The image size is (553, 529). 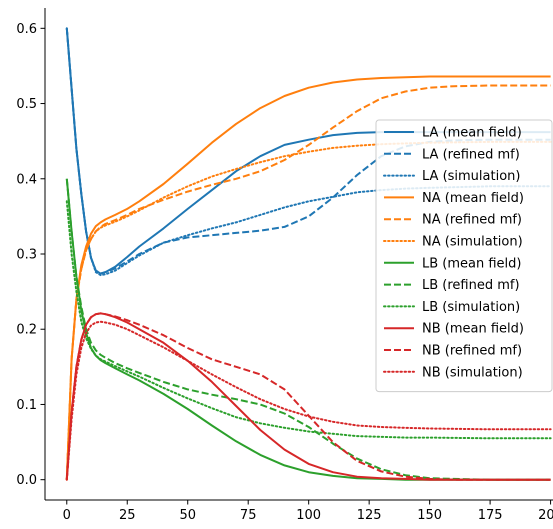 What do you see at coordinates (472, 372) in the screenshot?
I see `legend-label-nb-simulation: NB (simulation)` at bounding box center [472, 372].